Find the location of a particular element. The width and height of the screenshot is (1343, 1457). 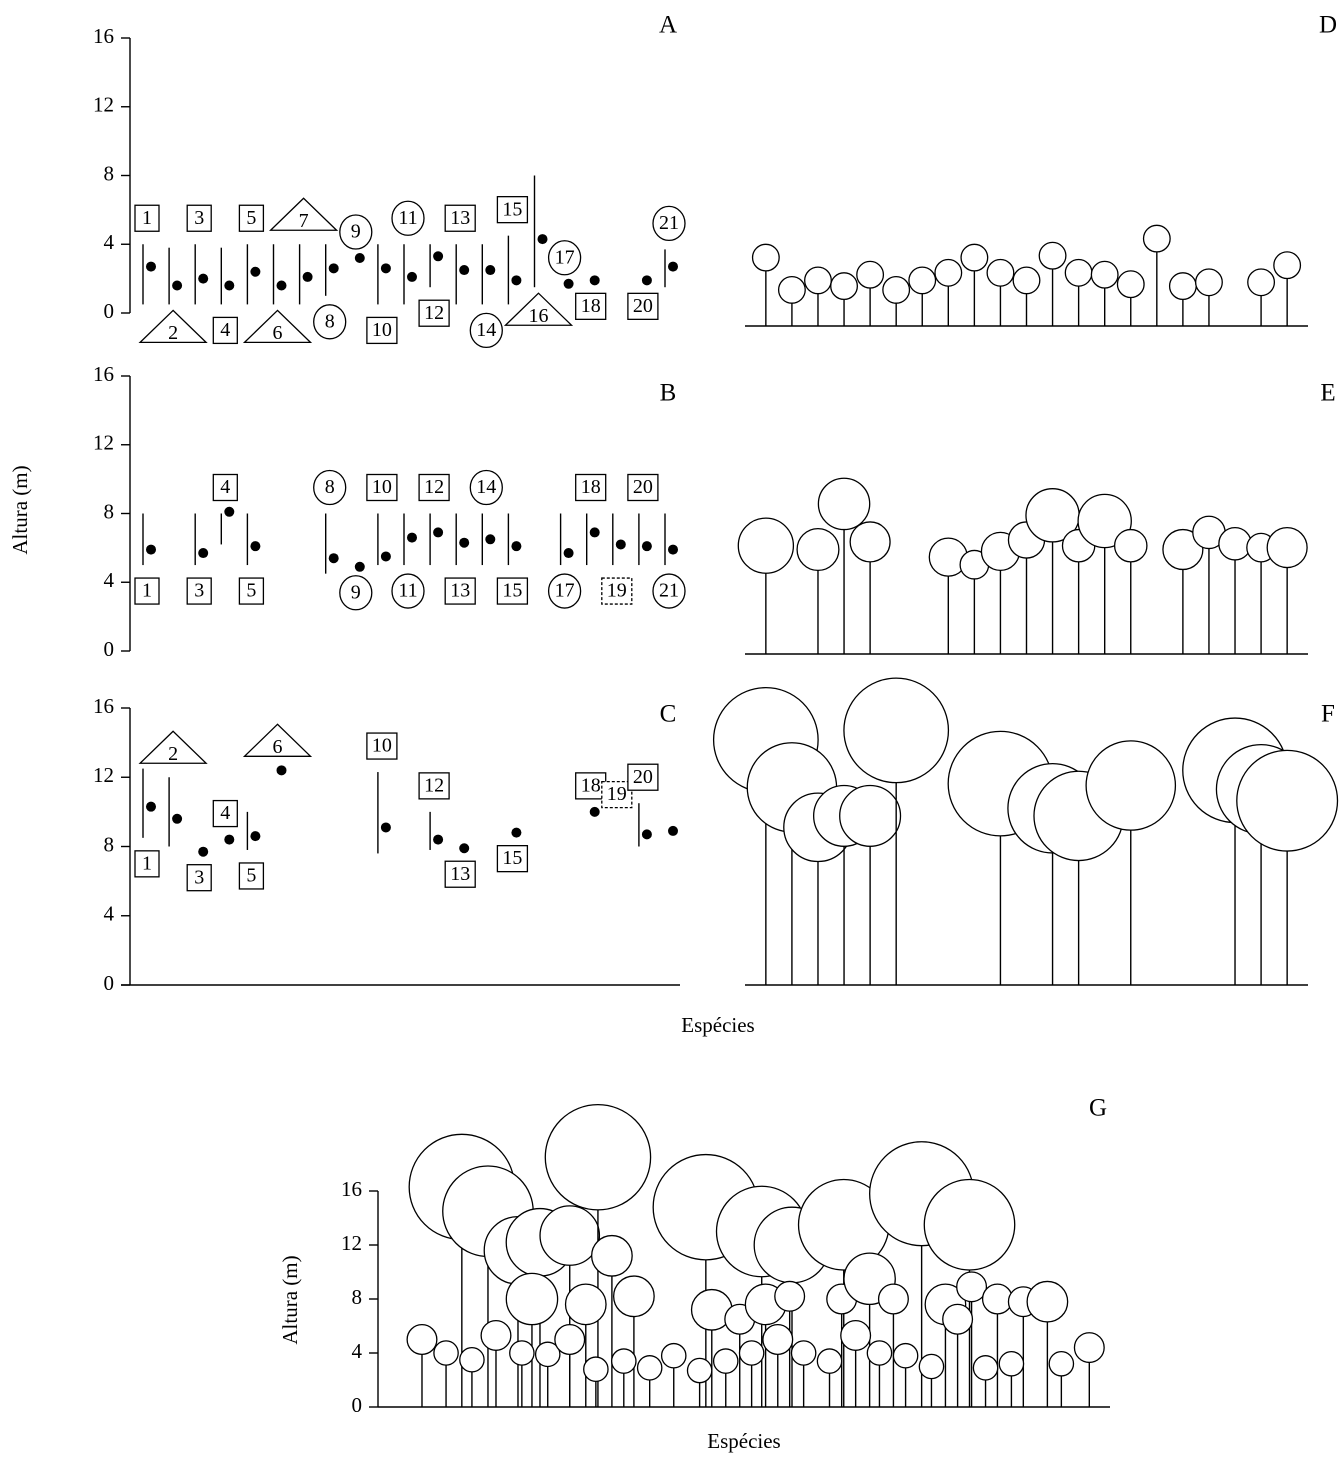

x-axis-label: Espécies is located at coordinates (743, 1441).